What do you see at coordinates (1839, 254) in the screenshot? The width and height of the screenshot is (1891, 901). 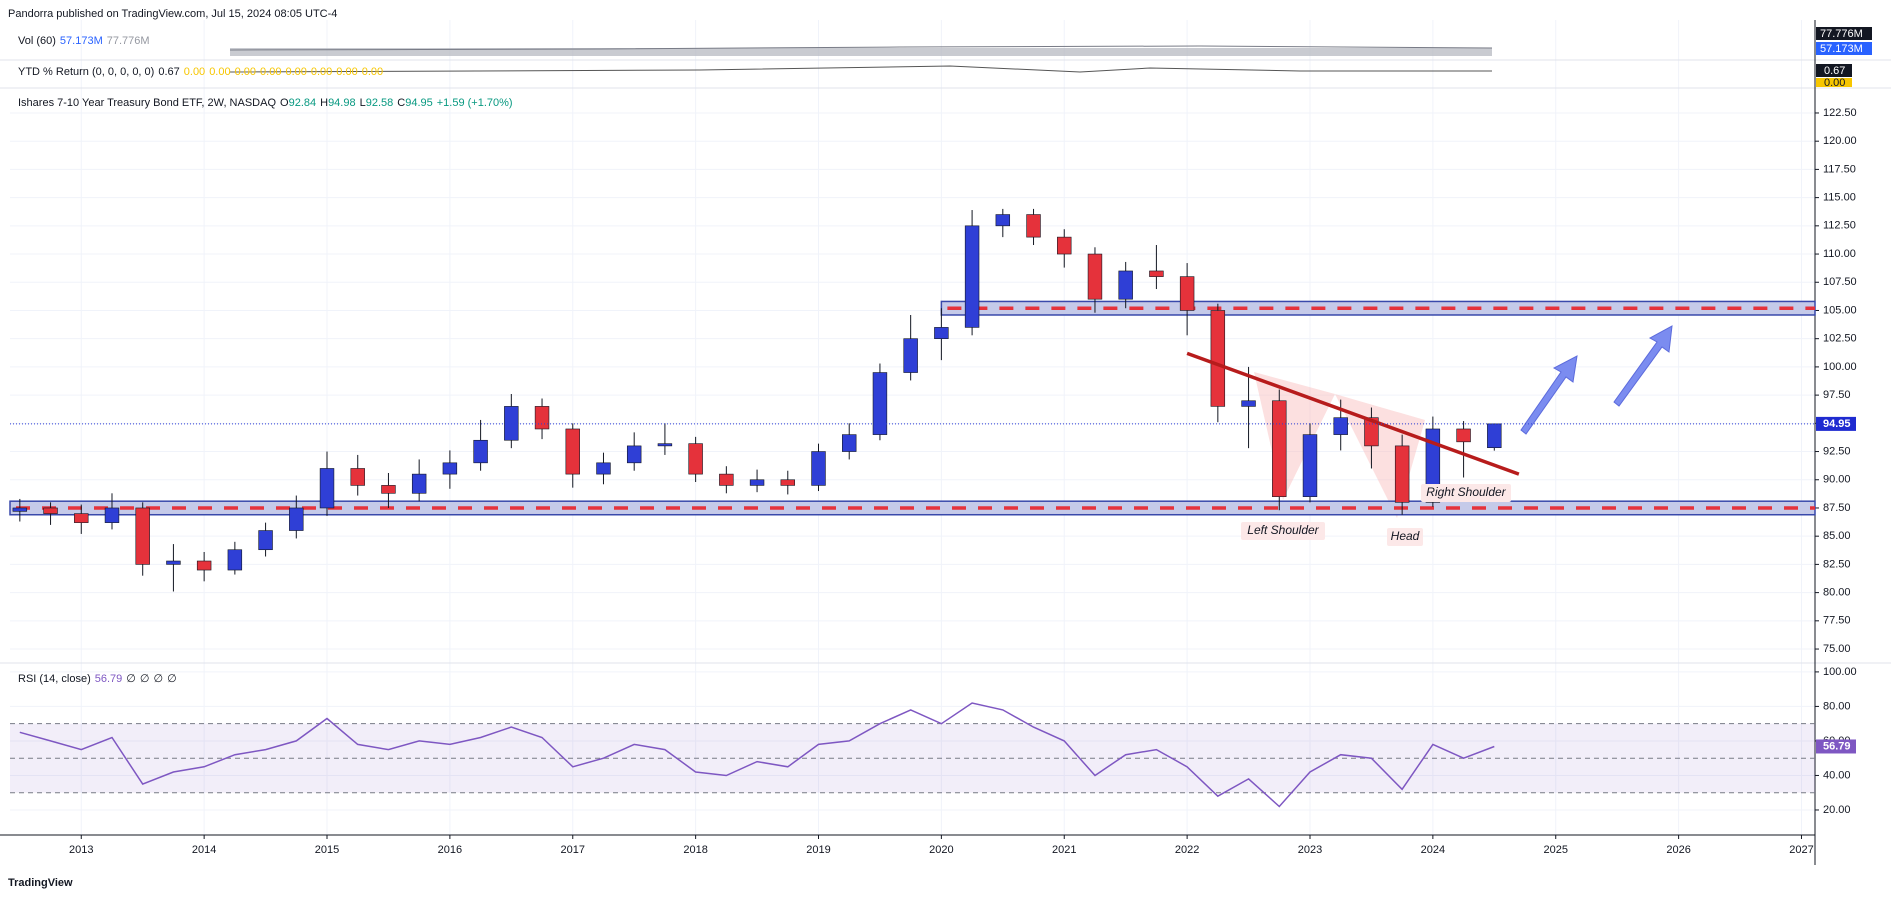 I see `y-tick-label: 110.00` at bounding box center [1839, 254].